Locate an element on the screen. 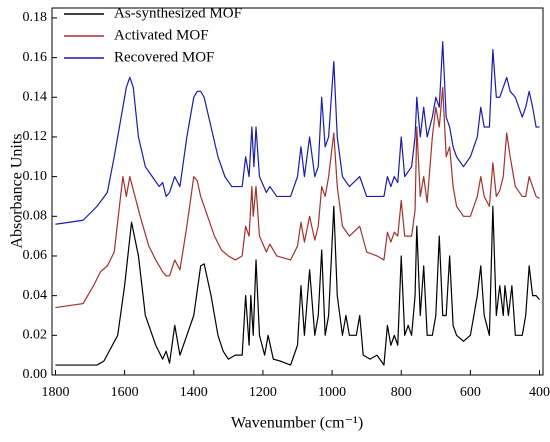  x-tick-label: 1200 is located at coordinates (263, 392).